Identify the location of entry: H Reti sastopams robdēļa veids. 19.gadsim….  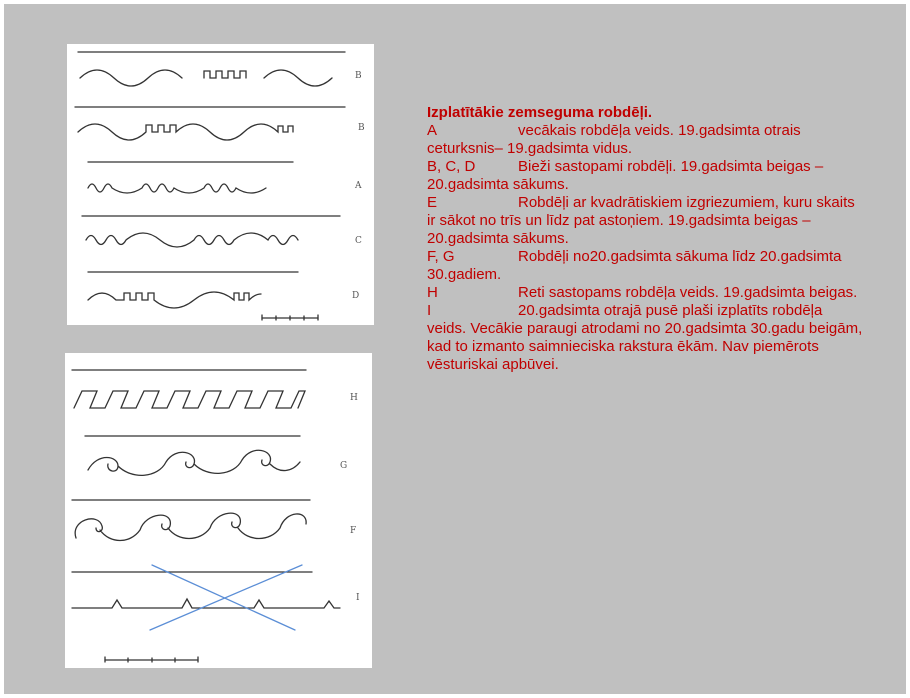
(645, 293).